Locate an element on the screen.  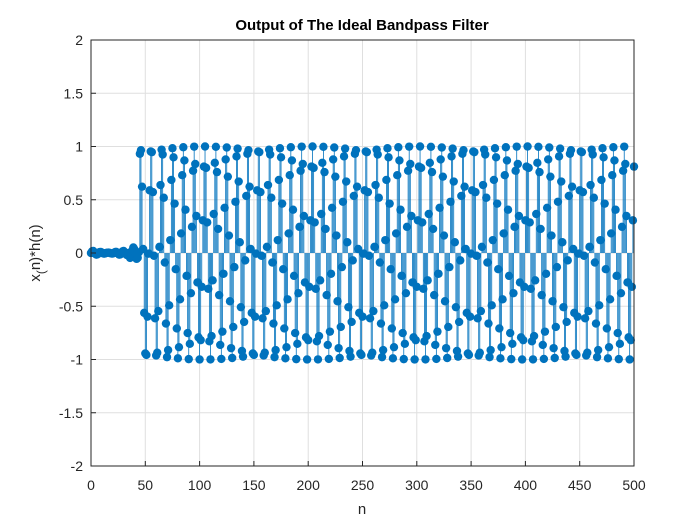
x-tick-label: 100 is located at coordinates (200, 485).